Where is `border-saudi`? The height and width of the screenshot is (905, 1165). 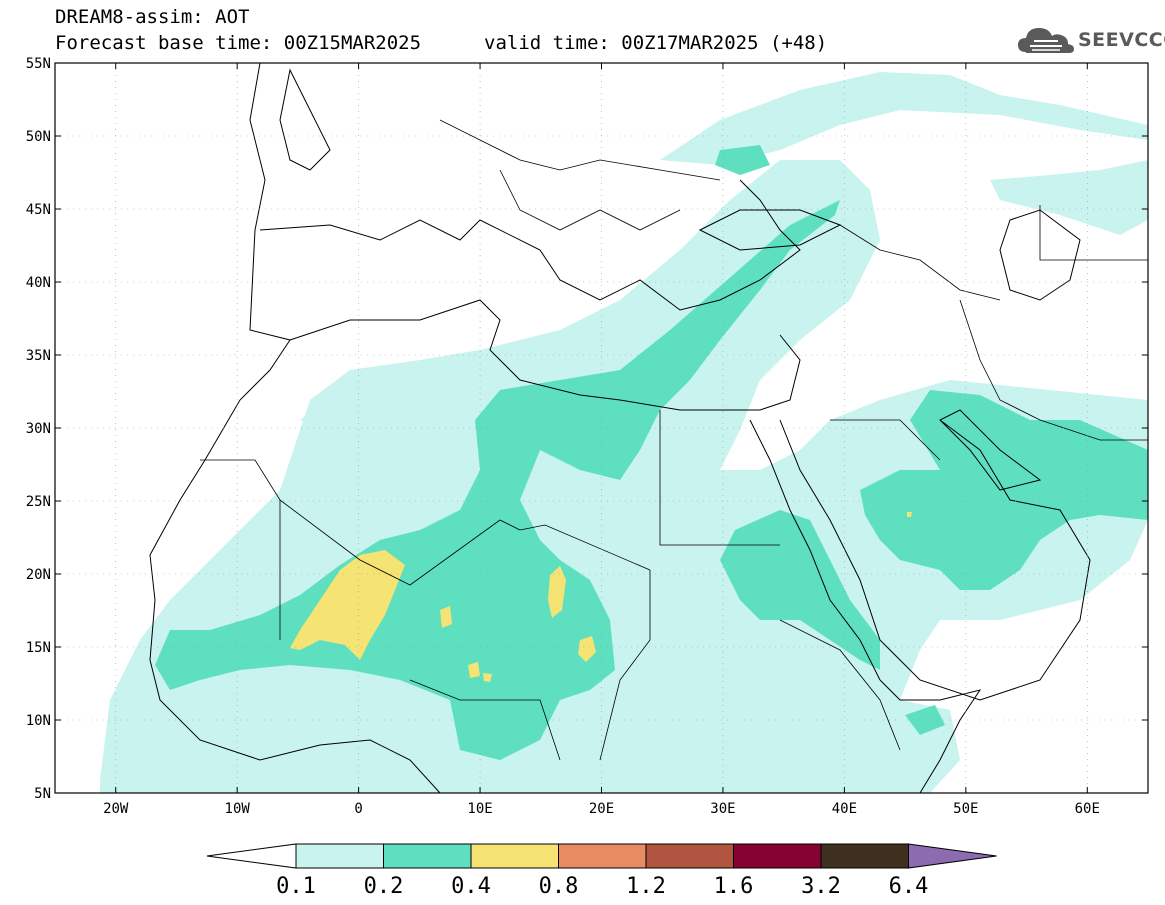 border-saudi is located at coordinates (885, 440).